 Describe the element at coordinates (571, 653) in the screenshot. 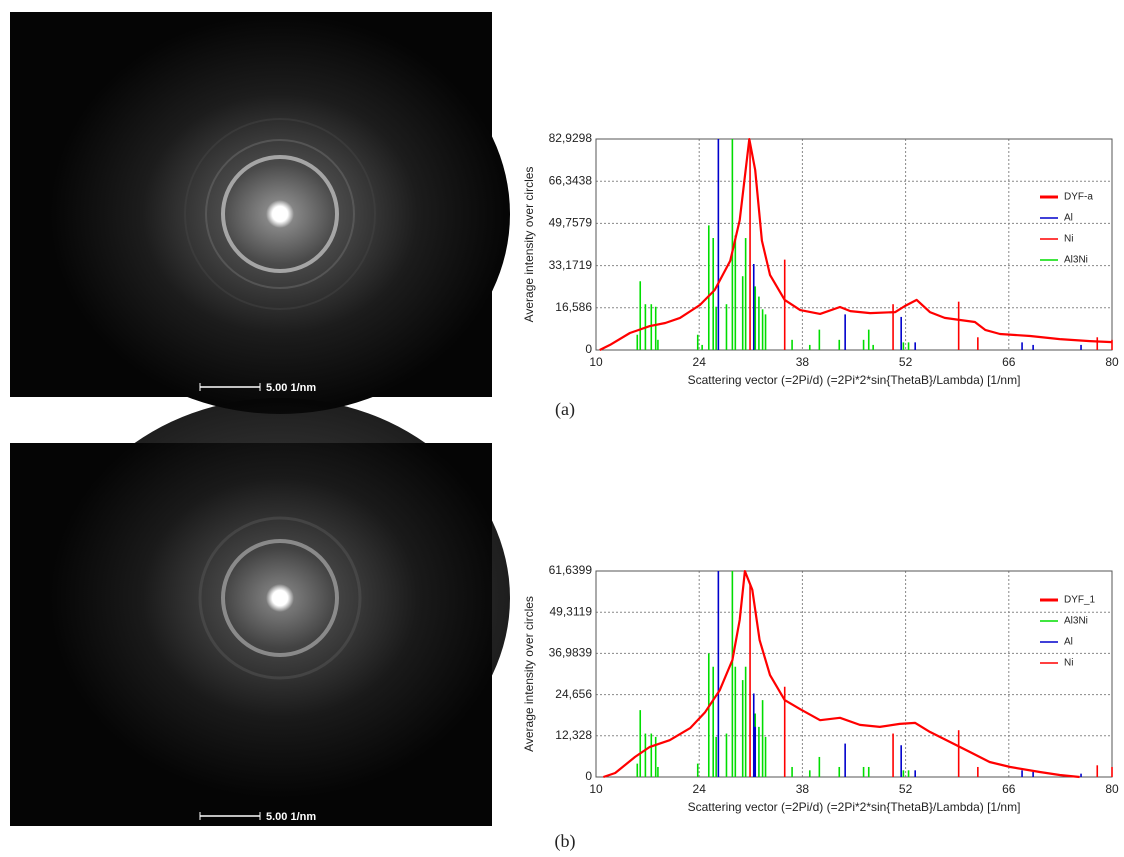

I see `y-tick-label: 36,9839` at that location.